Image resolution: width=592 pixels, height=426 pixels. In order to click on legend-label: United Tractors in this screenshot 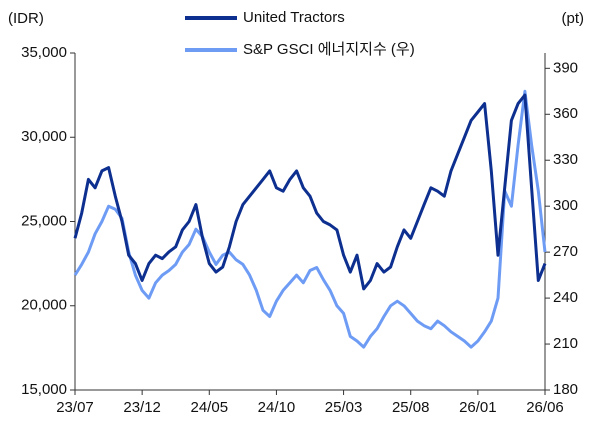, I will do `click(294, 17)`.